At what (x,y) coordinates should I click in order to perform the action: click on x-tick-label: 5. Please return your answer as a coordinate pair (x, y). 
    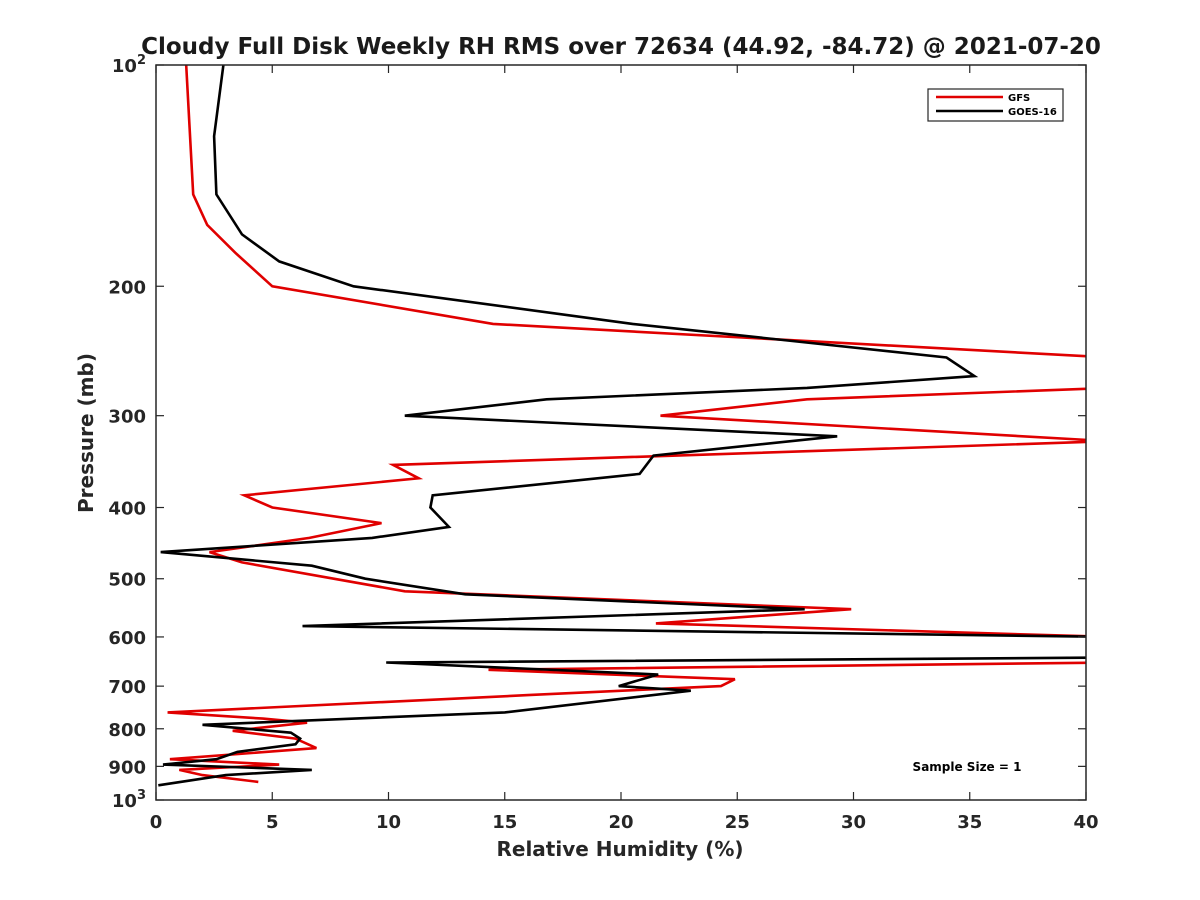
    Looking at the image, I should click on (272, 822).